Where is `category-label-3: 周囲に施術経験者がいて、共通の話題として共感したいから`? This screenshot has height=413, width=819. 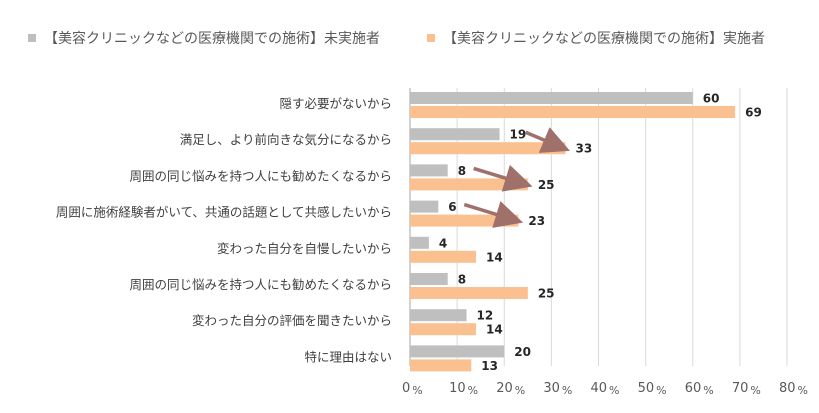
category-label-3: 周囲に施術経験者がいて、共通の話題として共感したいから is located at coordinates (224, 212).